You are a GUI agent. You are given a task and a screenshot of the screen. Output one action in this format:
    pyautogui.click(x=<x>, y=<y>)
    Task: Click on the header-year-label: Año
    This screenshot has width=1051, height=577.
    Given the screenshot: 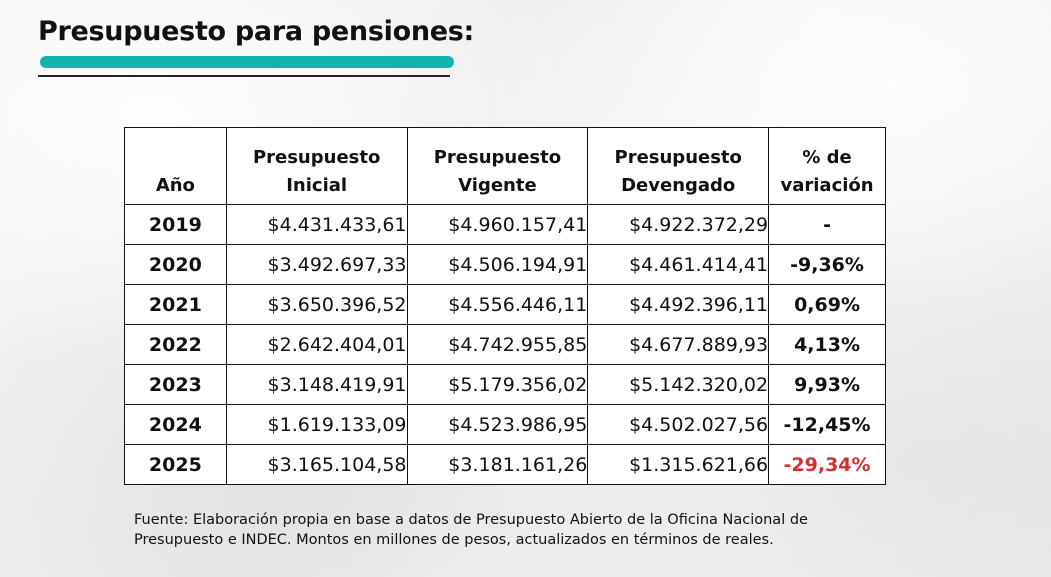 What is the action you would take?
    pyautogui.click(x=175, y=185)
    